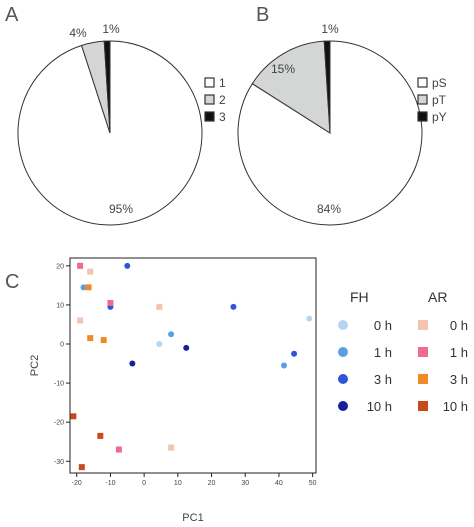  What do you see at coordinates (192, 518) in the screenshot?
I see `x-axis-title: PC1` at bounding box center [192, 518].